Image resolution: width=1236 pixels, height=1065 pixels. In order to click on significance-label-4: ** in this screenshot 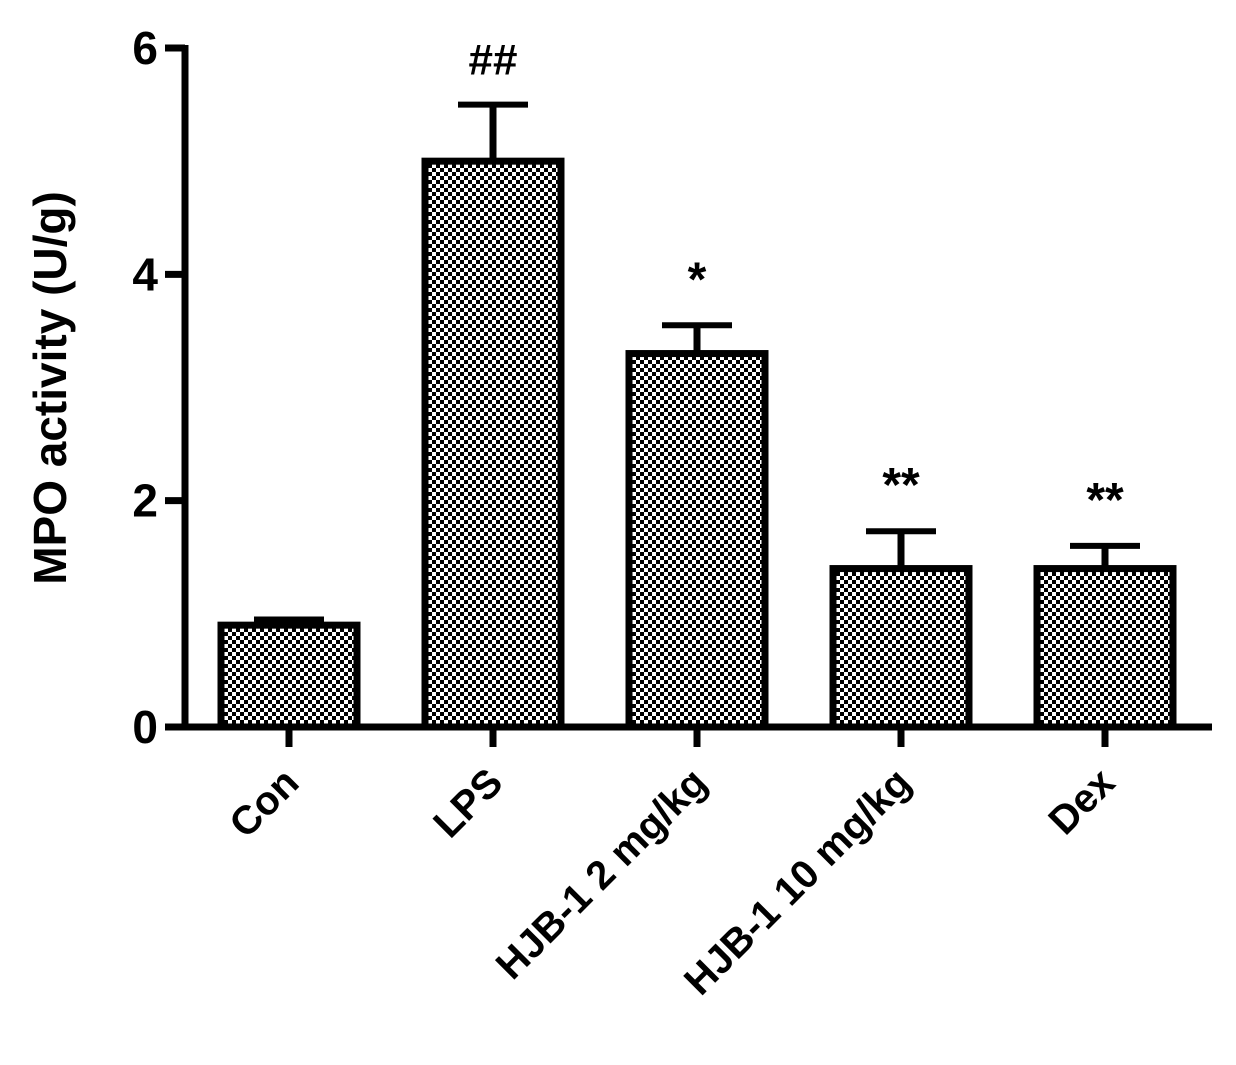, I will do `click(1105, 500)`.